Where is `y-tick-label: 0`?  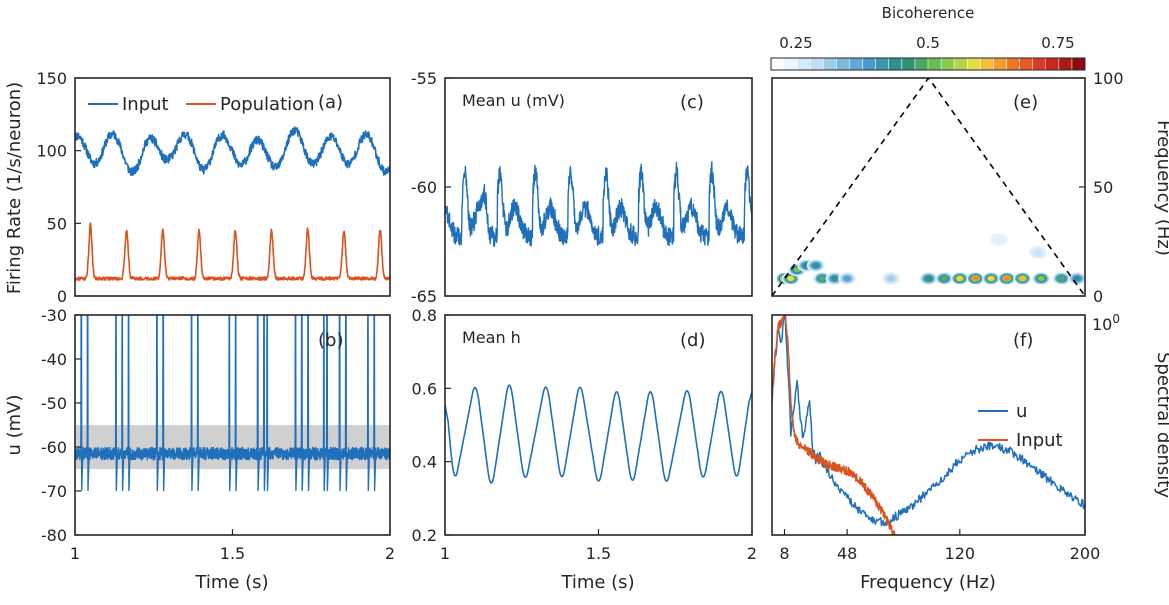
y-tick-label: 0 is located at coordinates (1098, 296).